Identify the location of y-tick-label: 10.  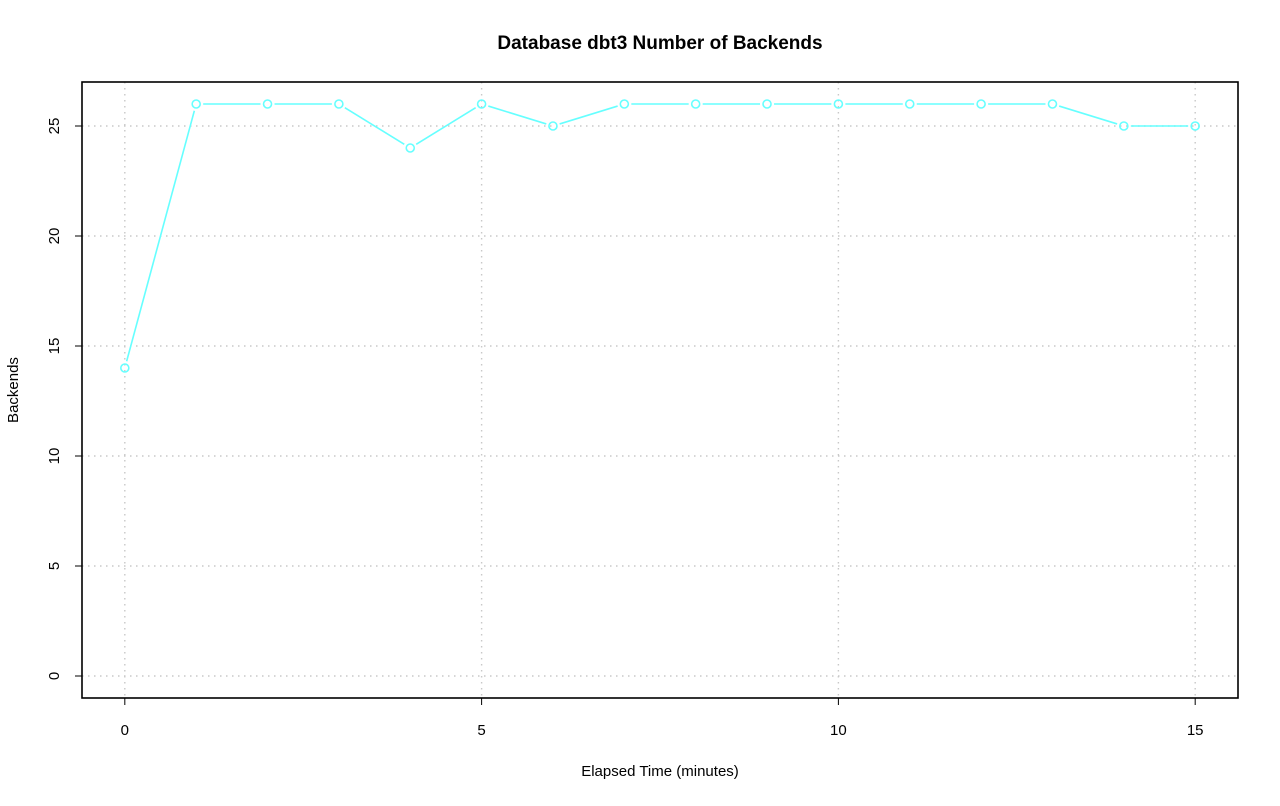
(54, 456).